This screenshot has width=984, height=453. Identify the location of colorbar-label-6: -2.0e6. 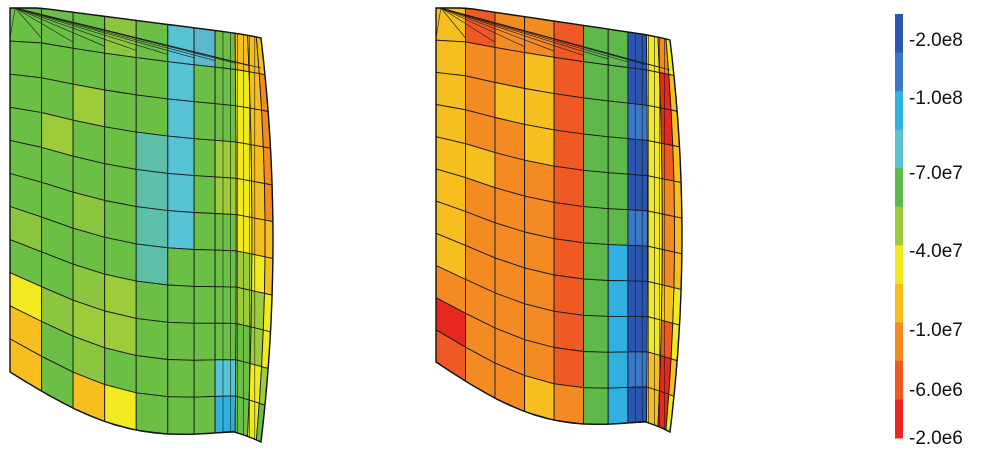
(936, 438).